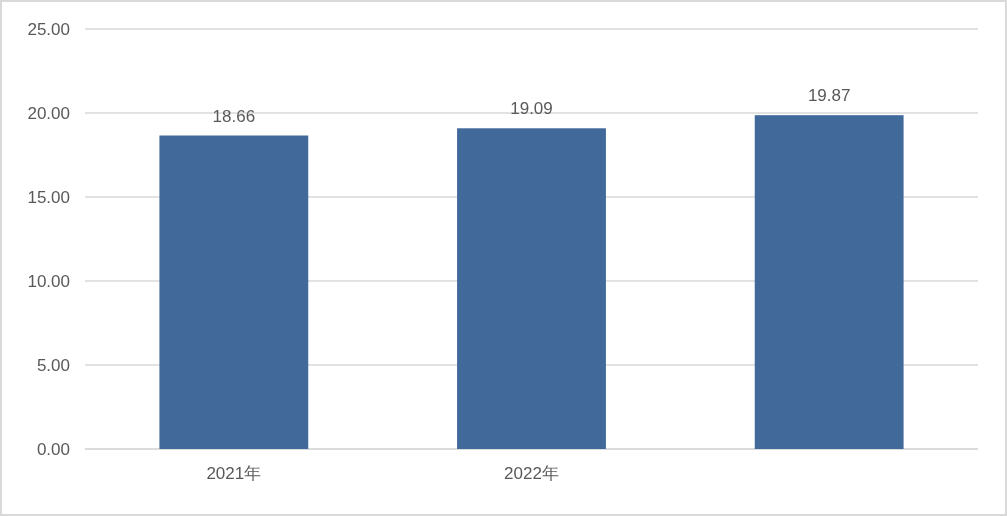  What do you see at coordinates (234, 116) in the screenshot?
I see `data-label: 18.66` at bounding box center [234, 116].